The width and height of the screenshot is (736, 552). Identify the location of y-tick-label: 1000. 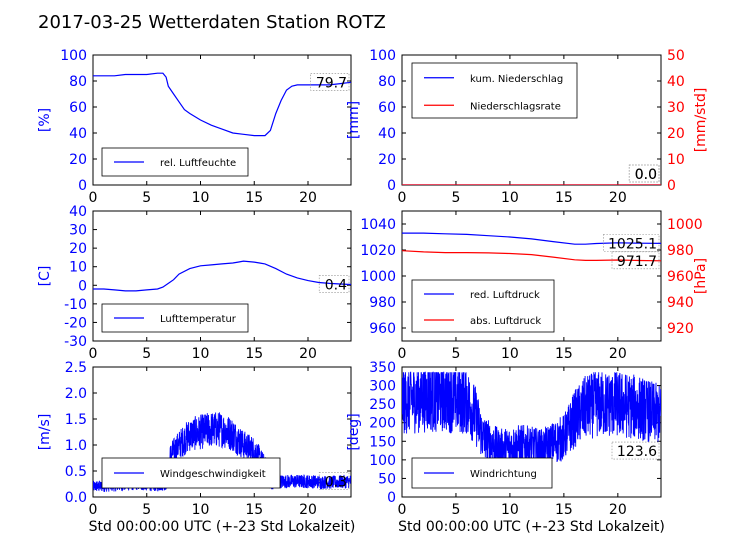
(378, 277).